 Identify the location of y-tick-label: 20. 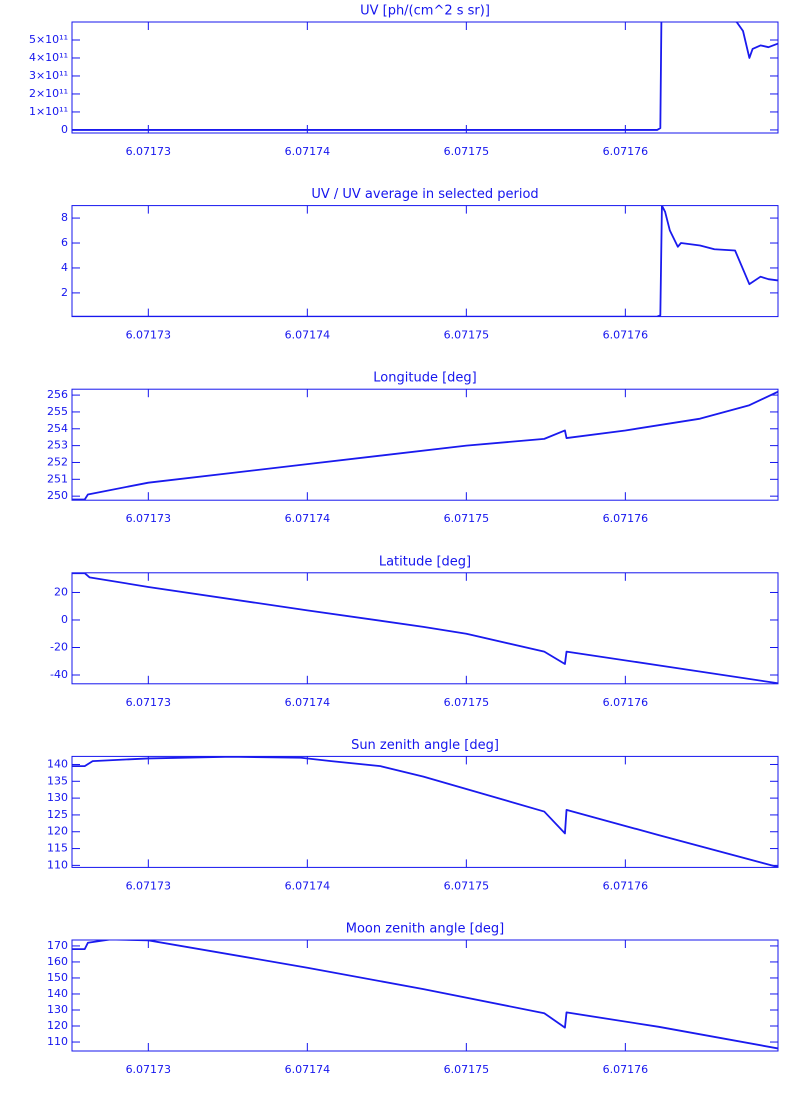
(61, 591).